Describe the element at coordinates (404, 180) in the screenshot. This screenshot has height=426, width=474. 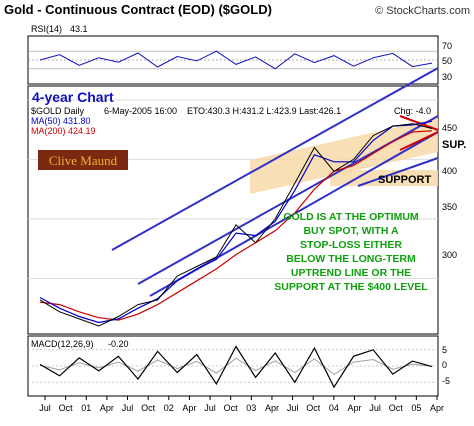
I see `support-label: SUPPORT` at that location.